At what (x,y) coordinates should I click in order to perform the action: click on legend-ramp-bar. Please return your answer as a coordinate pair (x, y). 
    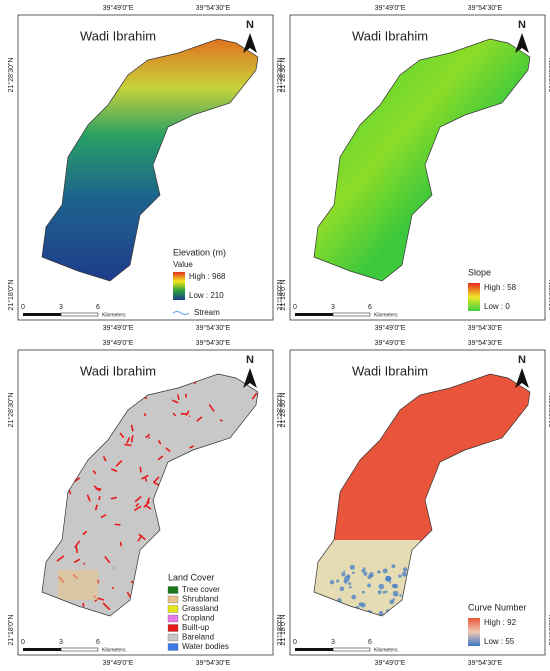
    Looking at the image, I should click on (179, 286).